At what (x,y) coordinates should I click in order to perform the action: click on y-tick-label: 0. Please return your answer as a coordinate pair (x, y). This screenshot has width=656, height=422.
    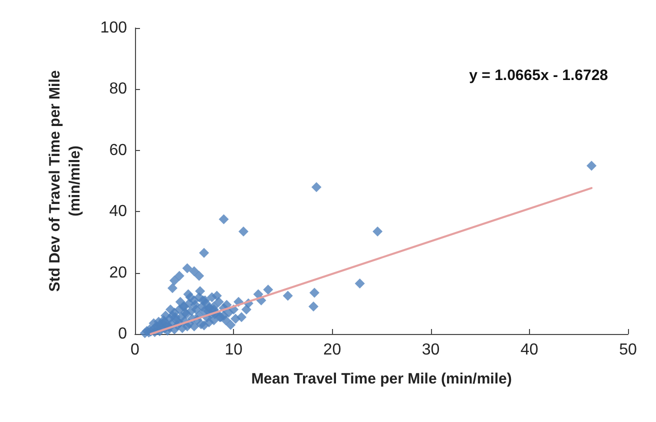
    Looking at the image, I should click on (123, 334).